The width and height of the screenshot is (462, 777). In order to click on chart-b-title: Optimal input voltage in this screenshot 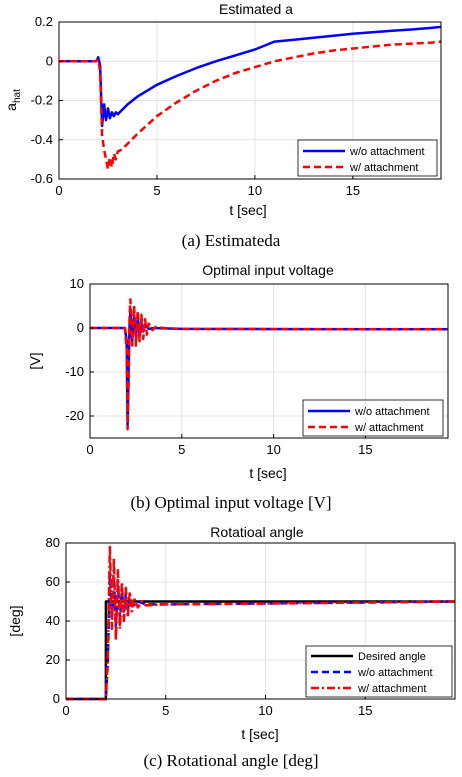, I will do `click(268, 270)`.